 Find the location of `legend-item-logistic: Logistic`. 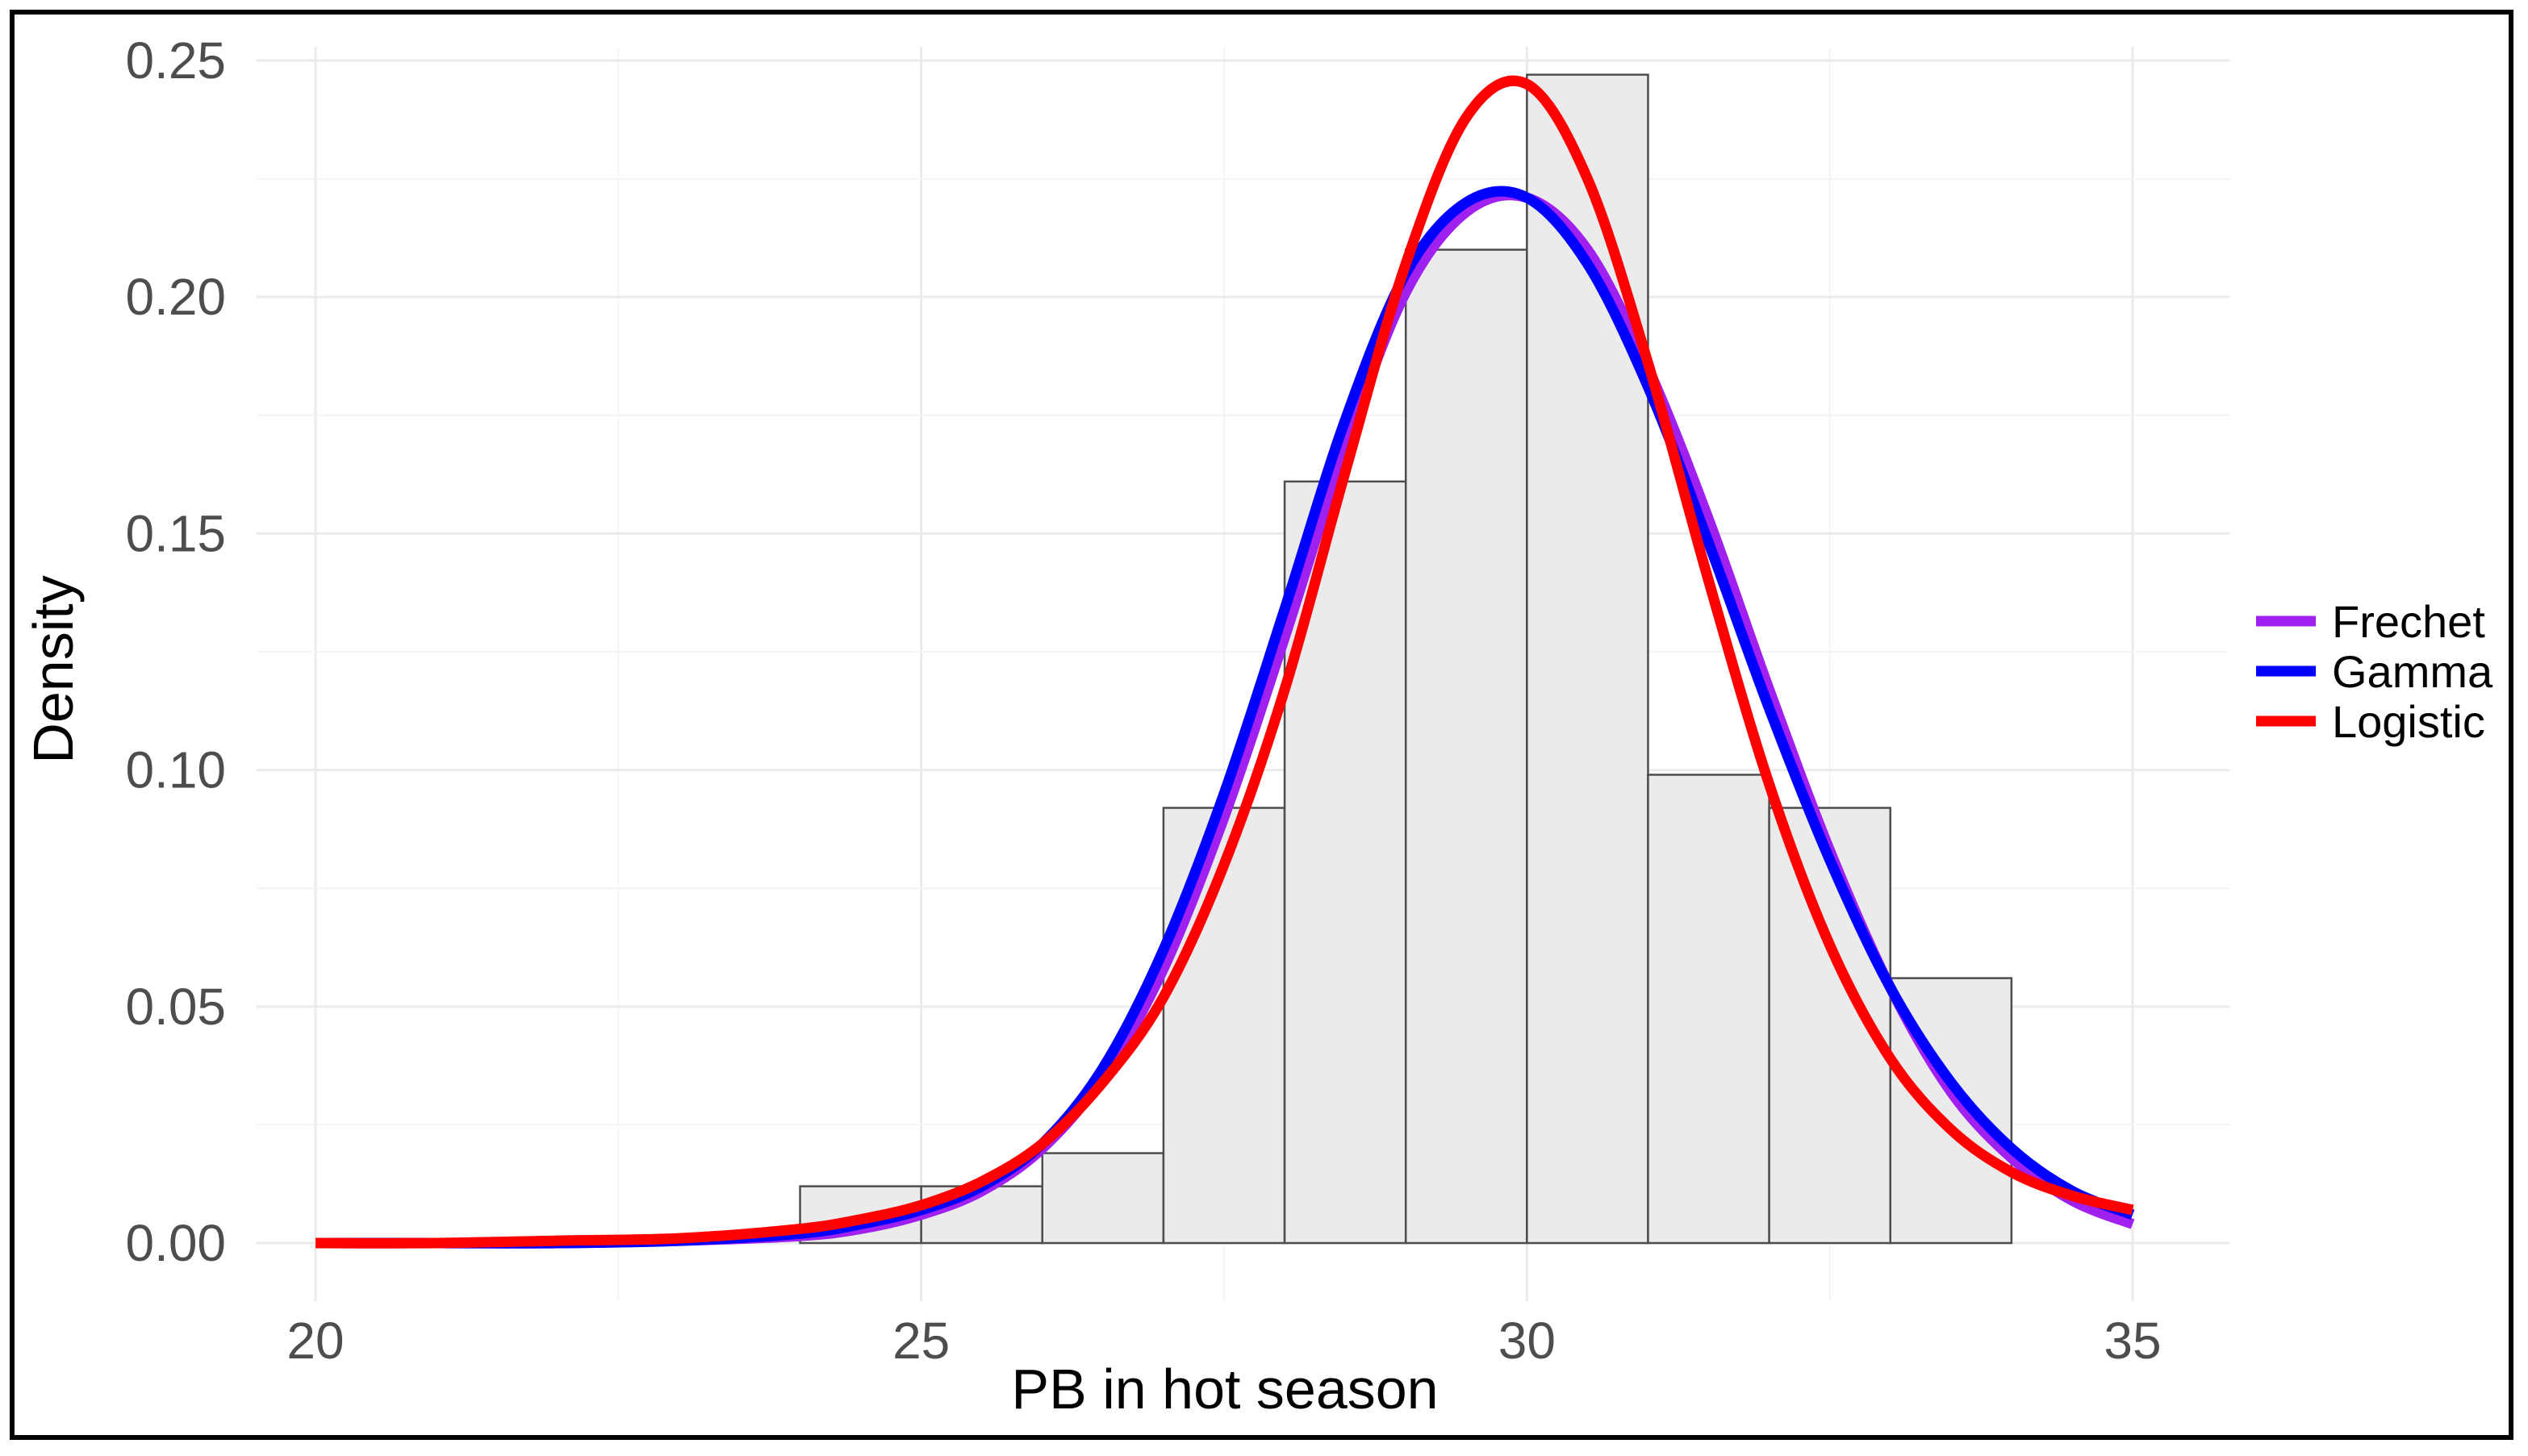

legend-item-logistic: Logistic is located at coordinates (2371, 722).